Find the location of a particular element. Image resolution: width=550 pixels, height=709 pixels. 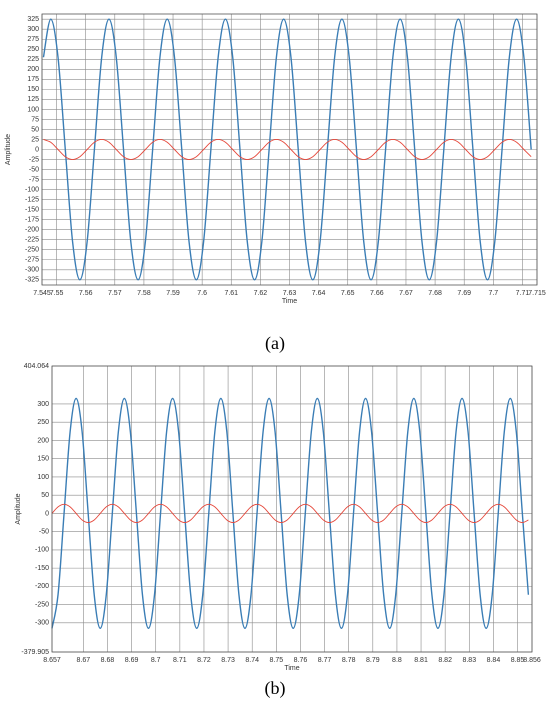

x-tick-label: 8.73 is located at coordinates (228, 660).